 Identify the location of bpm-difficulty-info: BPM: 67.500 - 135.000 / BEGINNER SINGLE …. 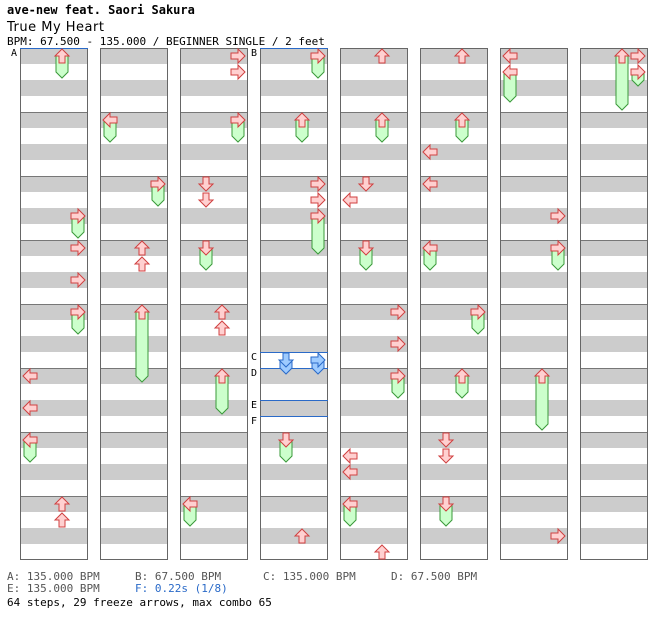
(166, 41).